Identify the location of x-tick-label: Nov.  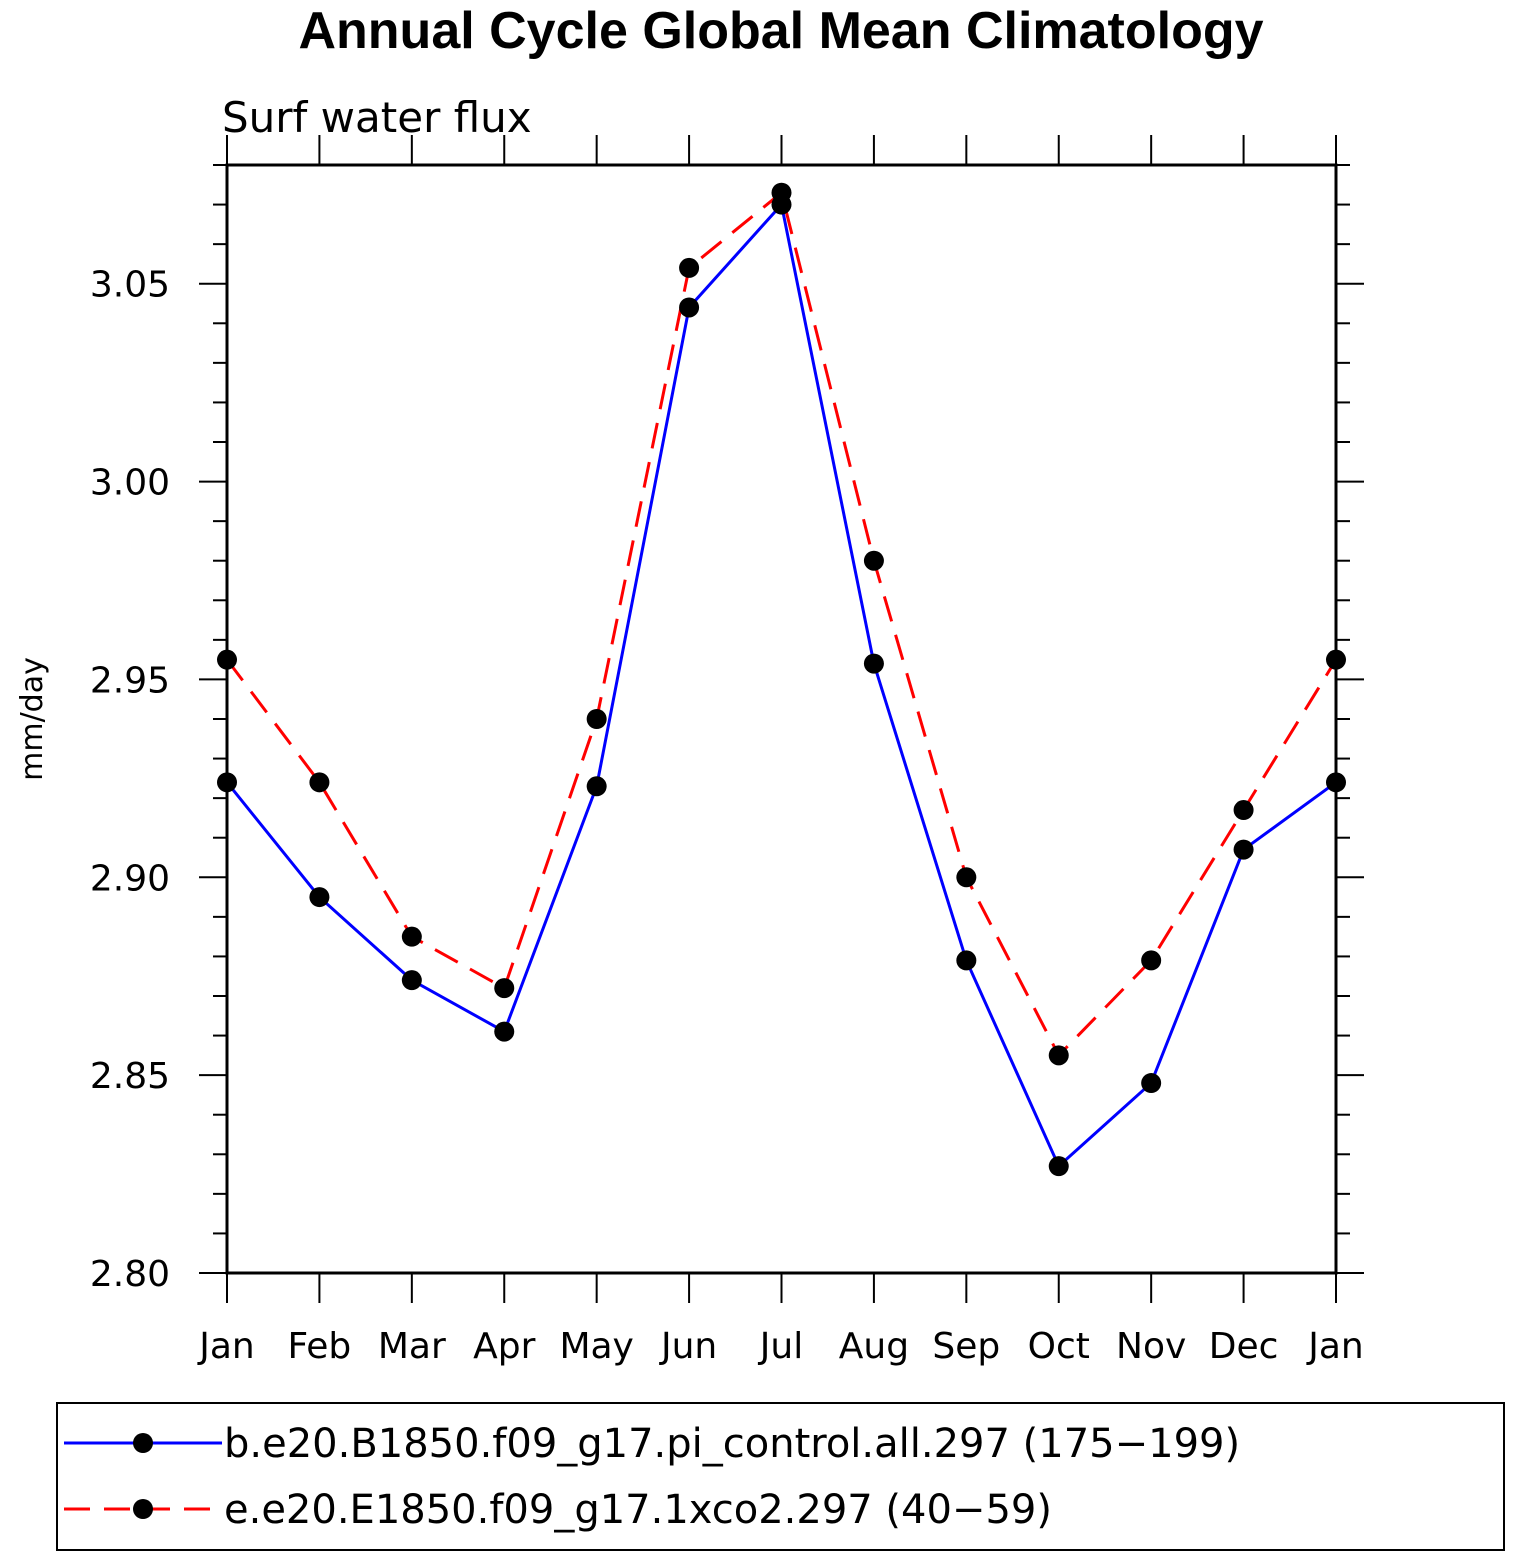
(1151, 1346).